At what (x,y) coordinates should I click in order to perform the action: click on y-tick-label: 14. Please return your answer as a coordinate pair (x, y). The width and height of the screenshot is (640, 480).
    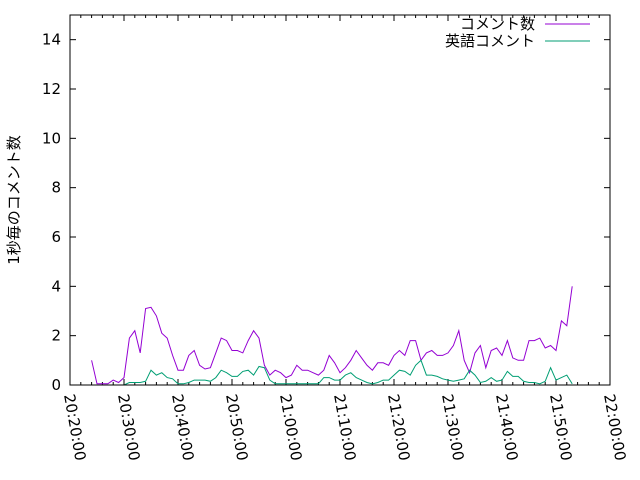
    Looking at the image, I should click on (51, 40).